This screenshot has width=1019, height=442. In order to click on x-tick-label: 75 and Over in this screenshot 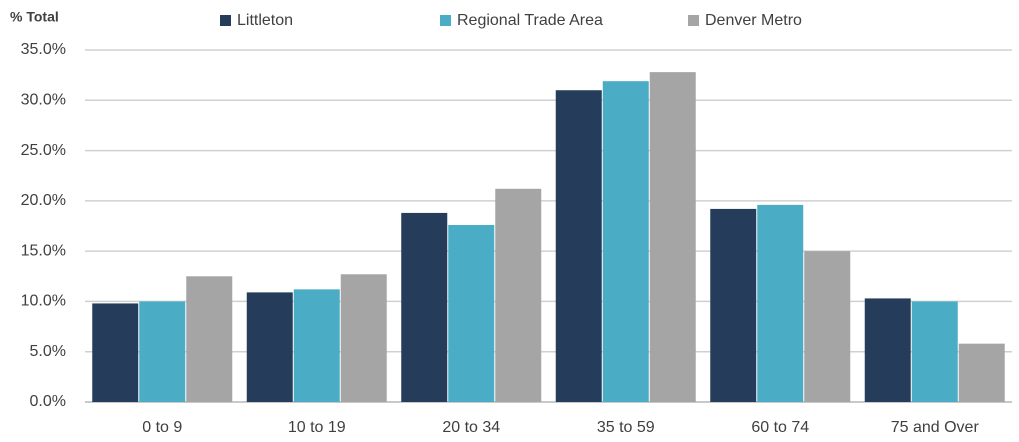, I will do `click(935, 427)`.